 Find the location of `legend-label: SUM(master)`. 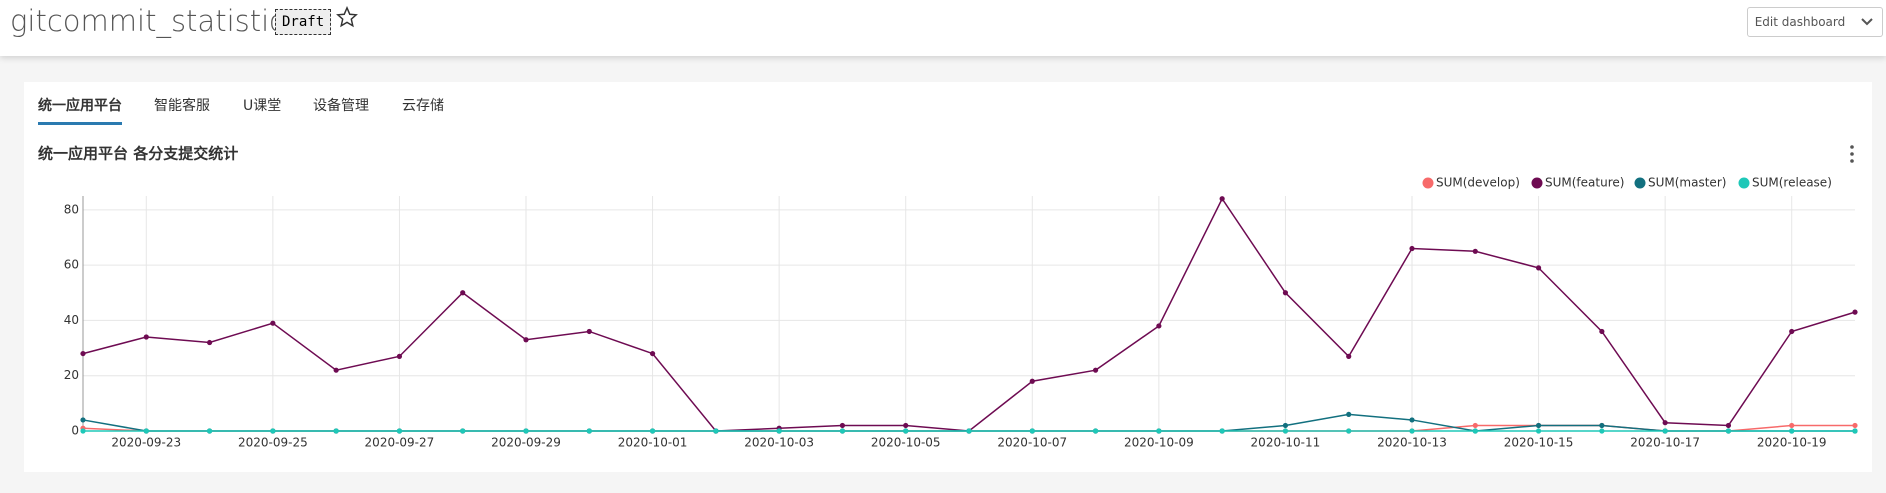

legend-label: SUM(master) is located at coordinates (1687, 183).